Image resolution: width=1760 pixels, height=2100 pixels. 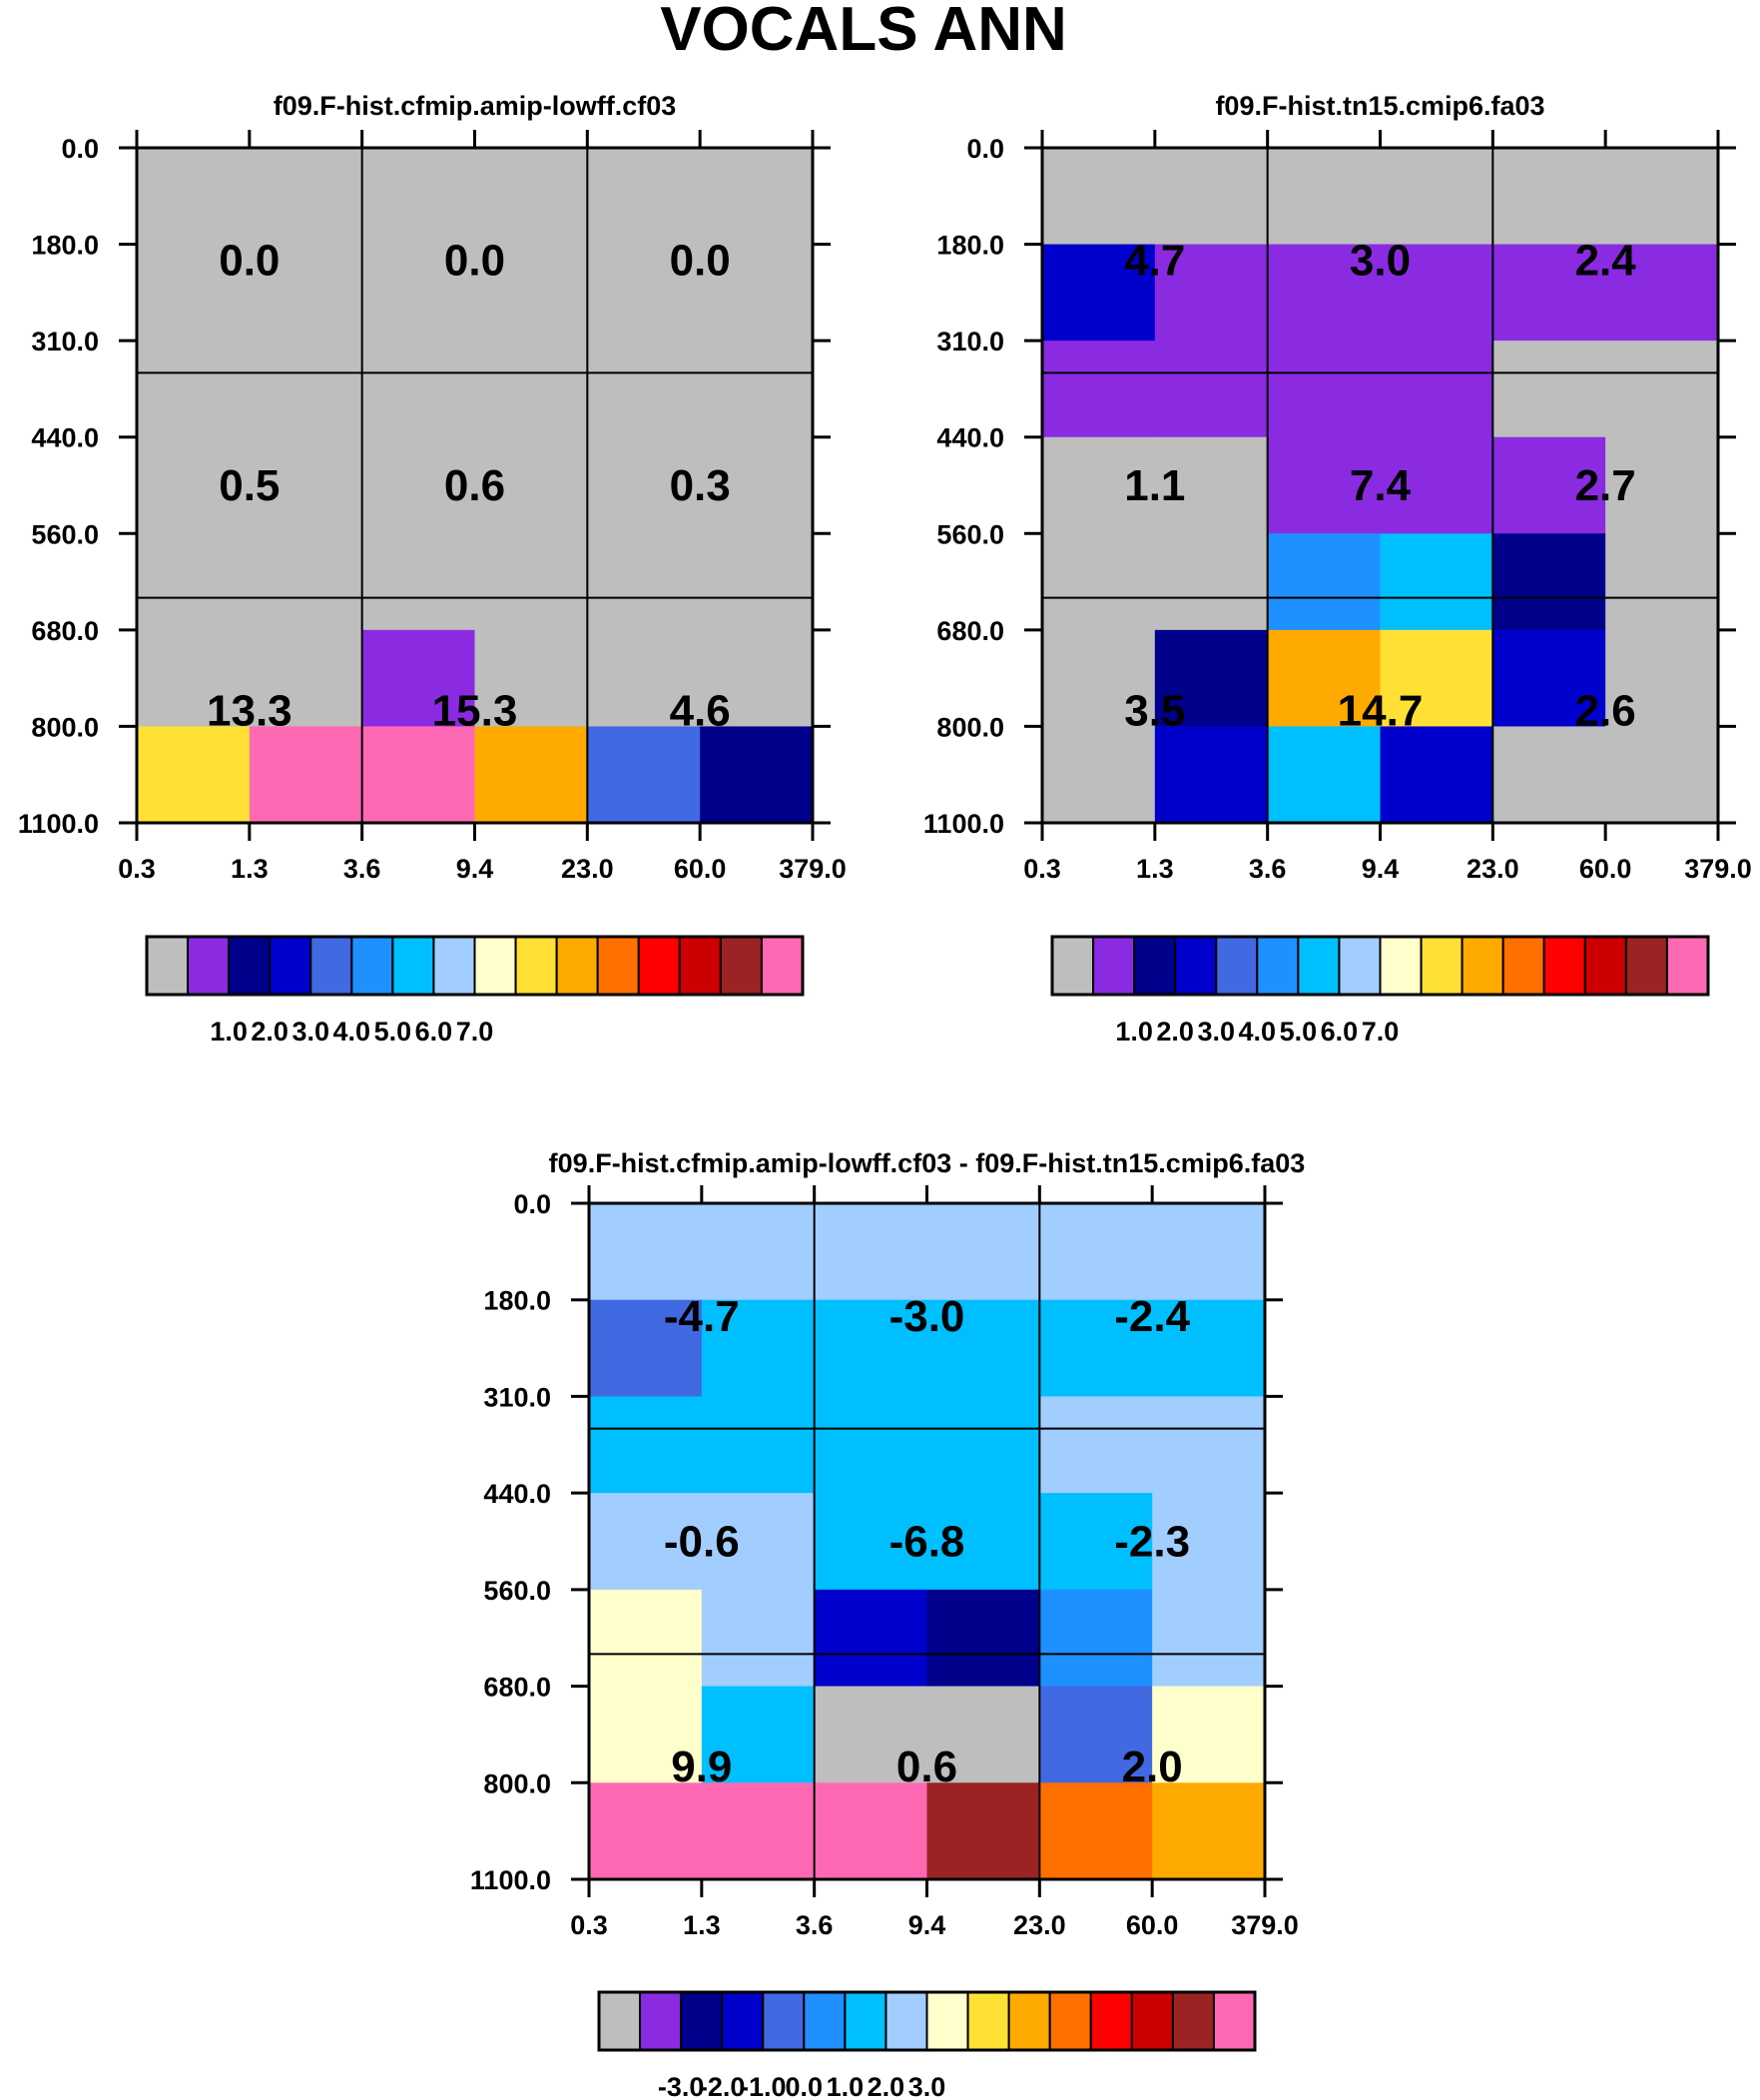 I want to click on cell-value-label: -6.8, so click(x=927, y=1542).